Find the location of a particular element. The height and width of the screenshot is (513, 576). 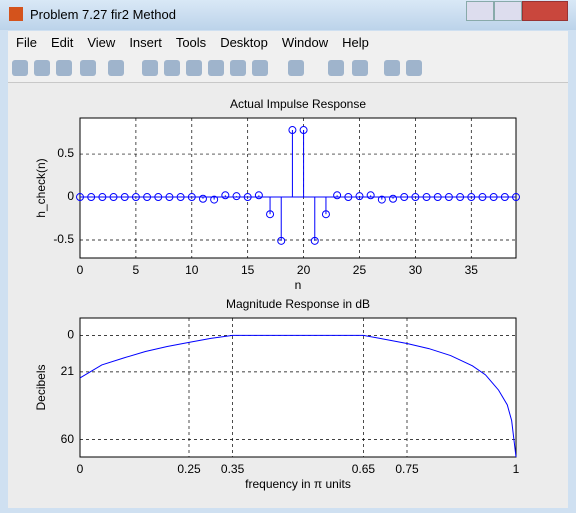

x-axis-label: n is located at coordinates (298, 285).